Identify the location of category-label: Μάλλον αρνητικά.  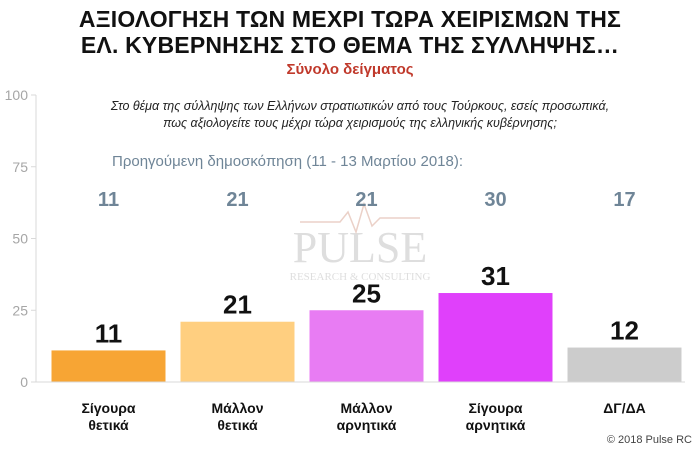
(367, 416).